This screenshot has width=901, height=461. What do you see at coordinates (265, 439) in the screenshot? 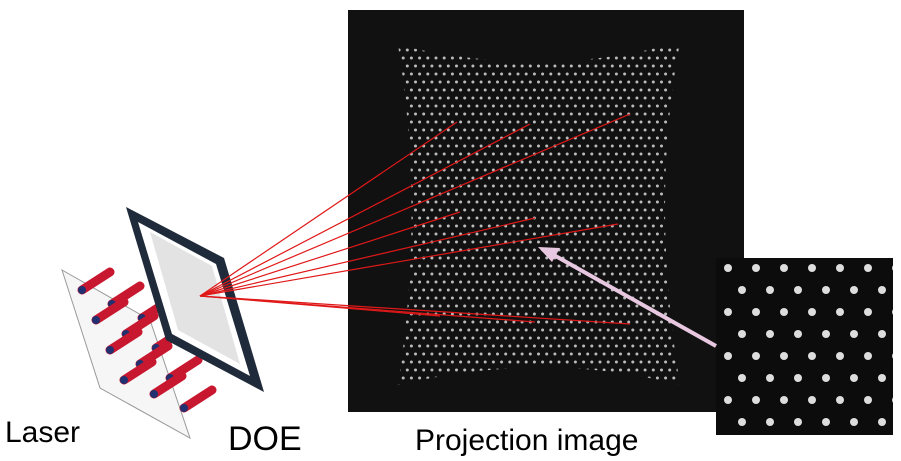
I see `doe-label: DOE` at bounding box center [265, 439].